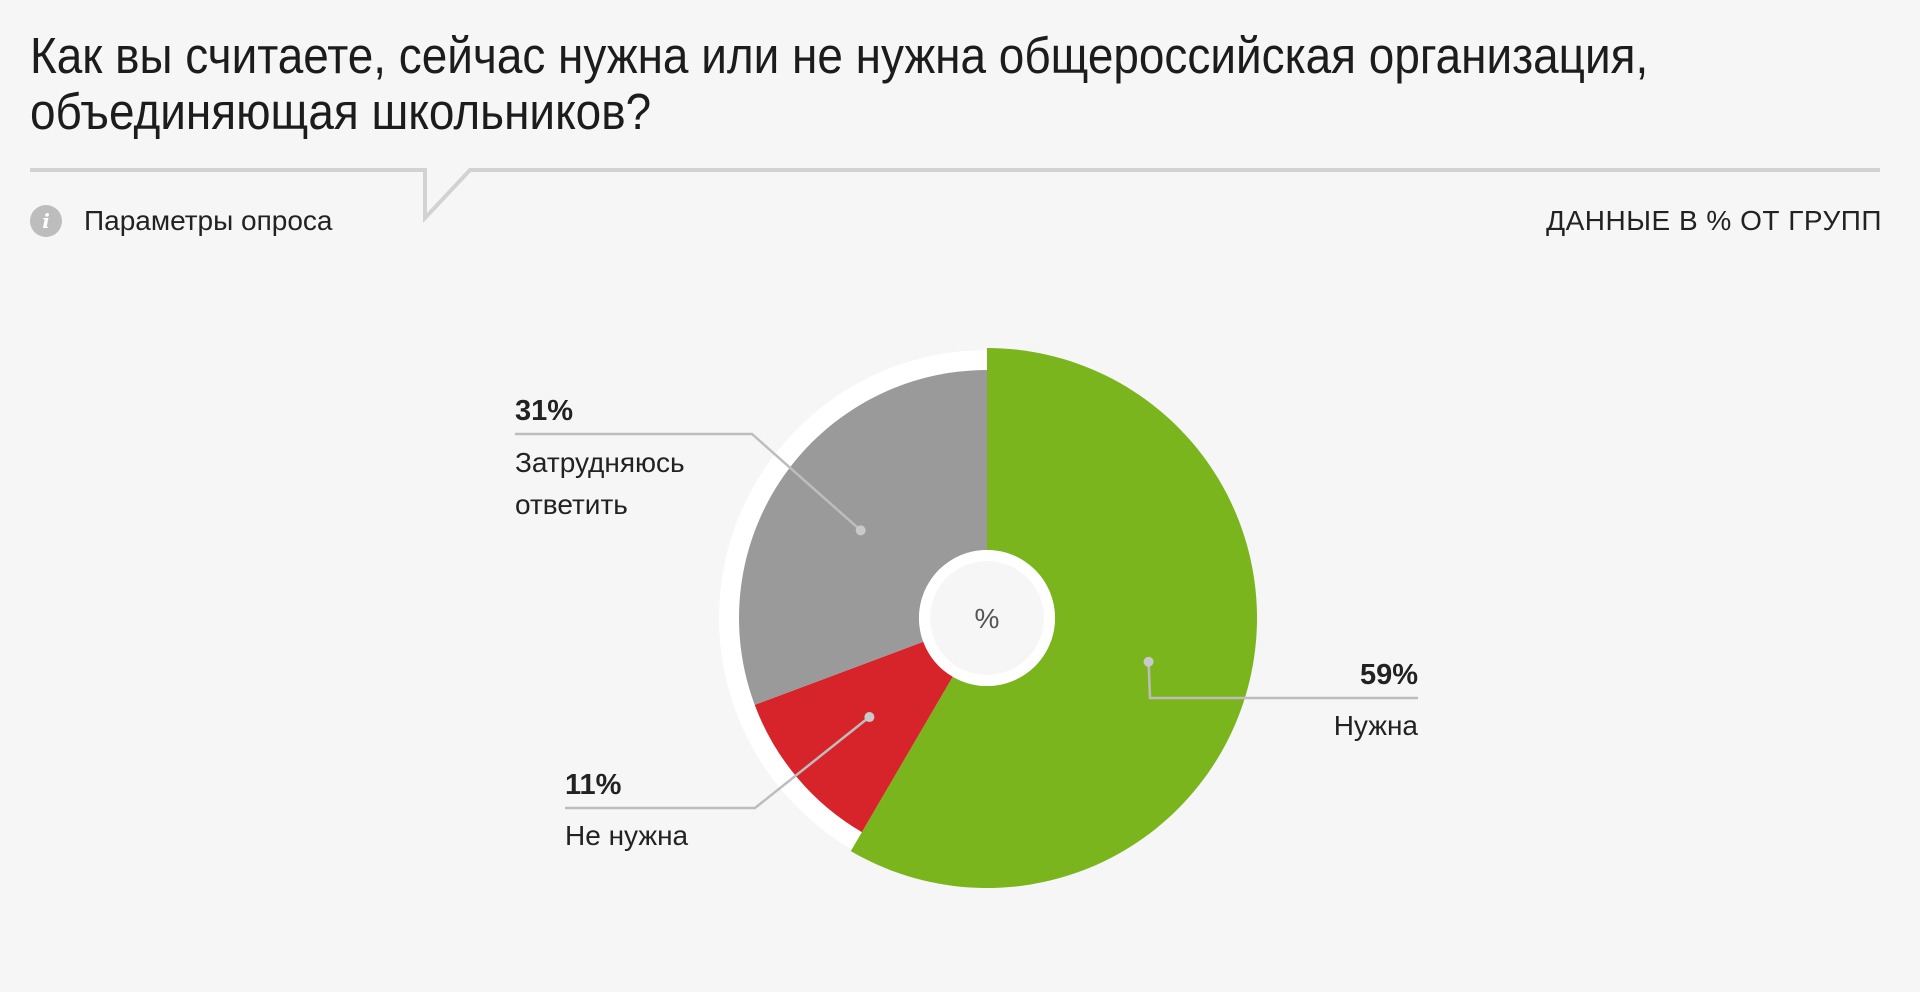 The height and width of the screenshot is (992, 1920). I want to click on slice-percent-label-0: 59%, so click(1389, 675).